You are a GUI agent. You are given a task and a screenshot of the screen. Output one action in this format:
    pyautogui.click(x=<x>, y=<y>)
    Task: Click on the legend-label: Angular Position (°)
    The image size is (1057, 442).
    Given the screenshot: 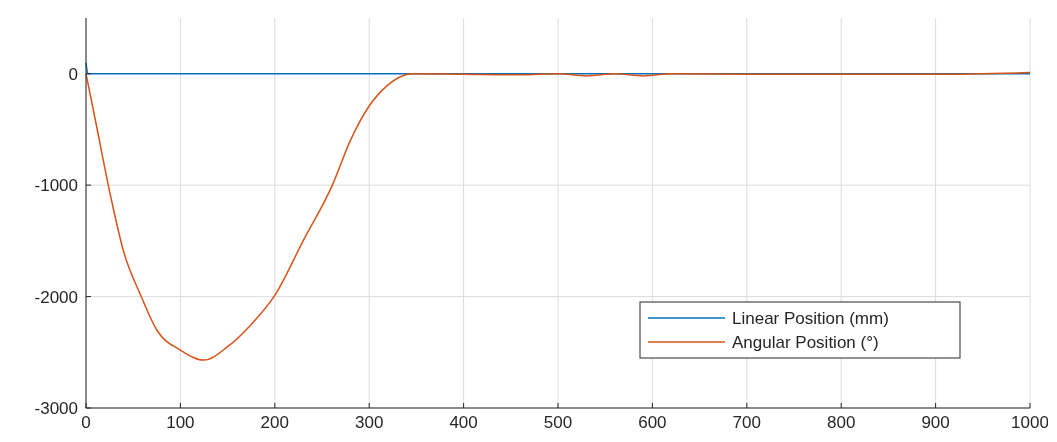 What is the action you would take?
    pyautogui.click(x=805, y=342)
    